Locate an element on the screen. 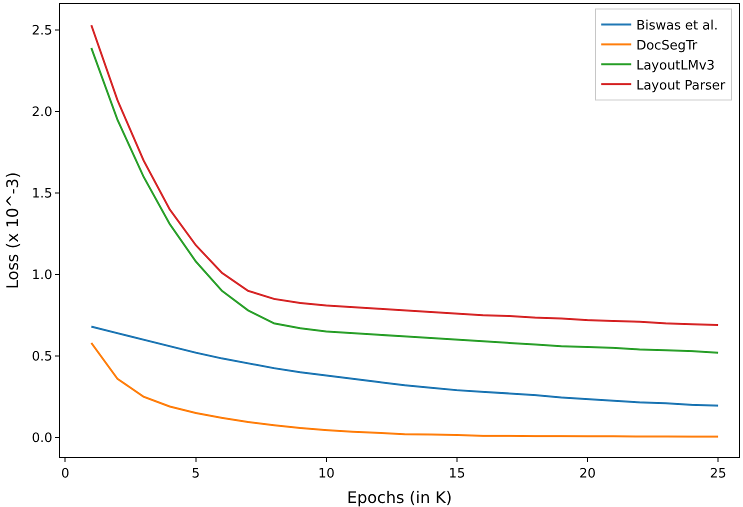 The image size is (743, 507). legend-label: Biswas et al. is located at coordinates (677, 26).